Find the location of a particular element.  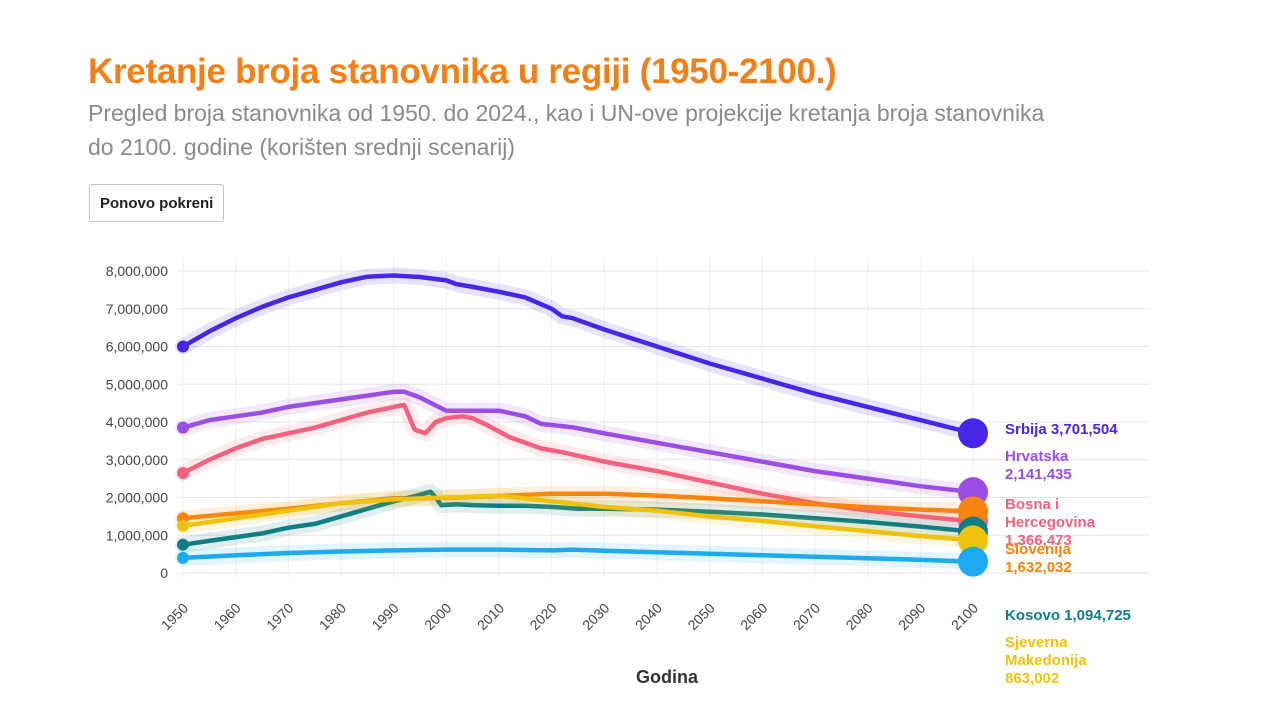

series-label-line: Srbija 3,701,504 is located at coordinates (1061, 429).